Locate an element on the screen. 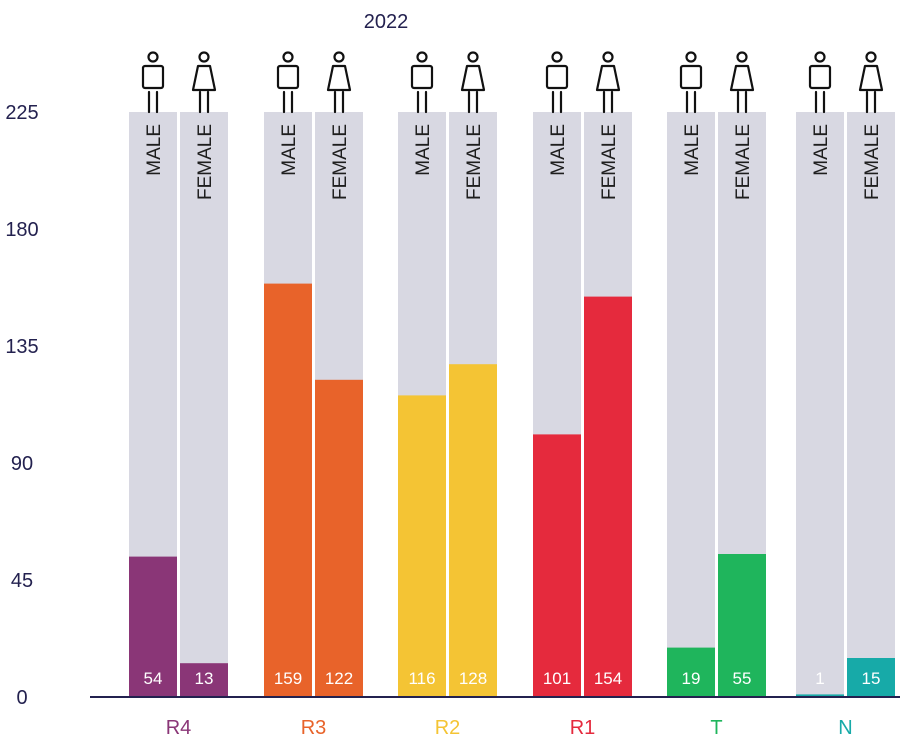  y-tick-label: 135 is located at coordinates (21, 347).